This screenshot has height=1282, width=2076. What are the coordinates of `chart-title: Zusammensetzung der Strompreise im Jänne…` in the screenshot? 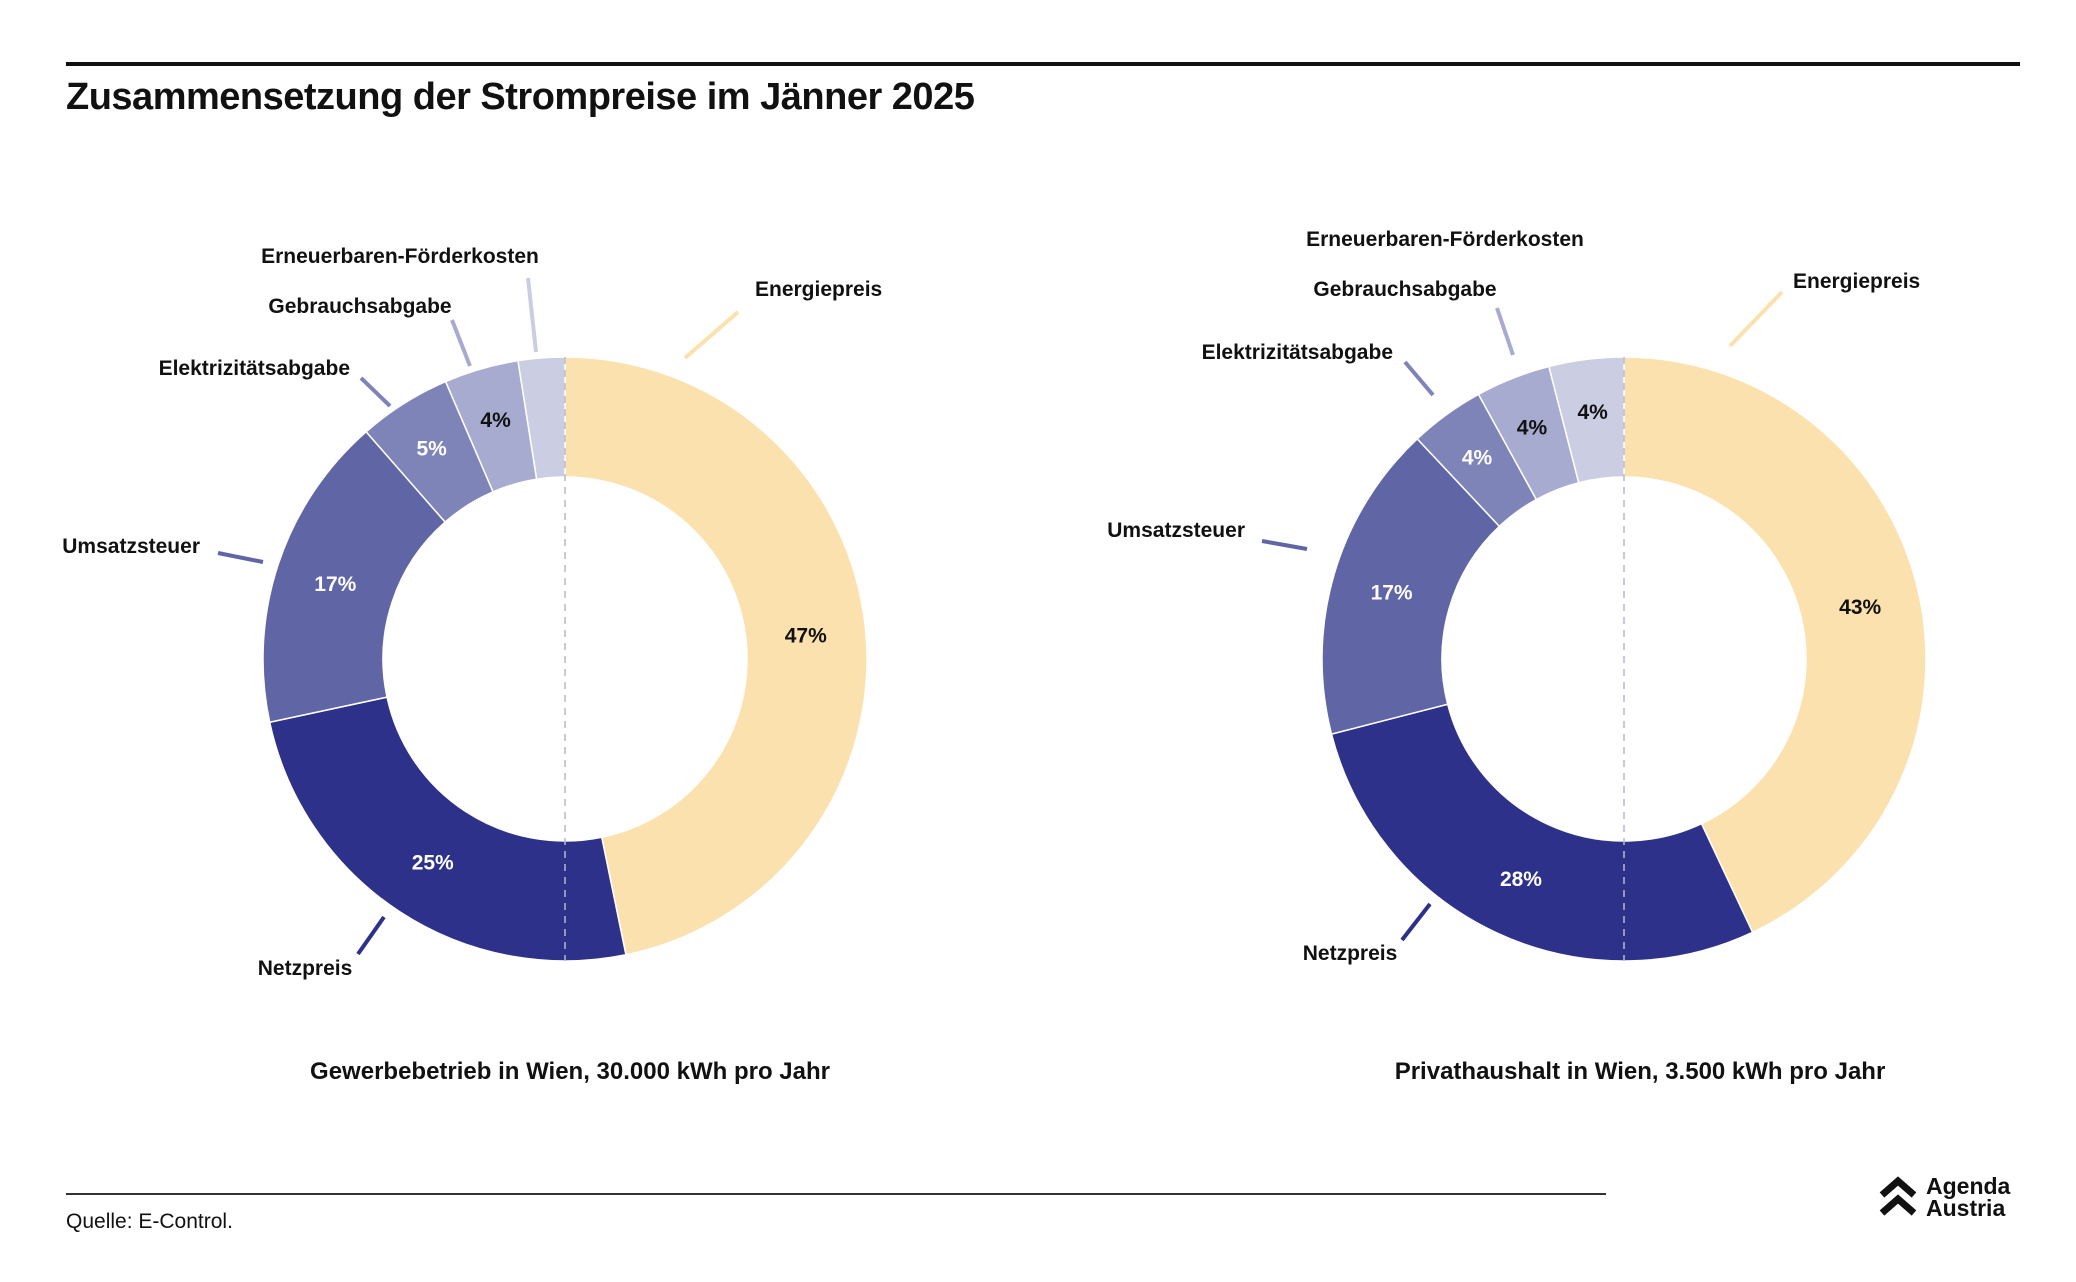 It's located at (520, 97).